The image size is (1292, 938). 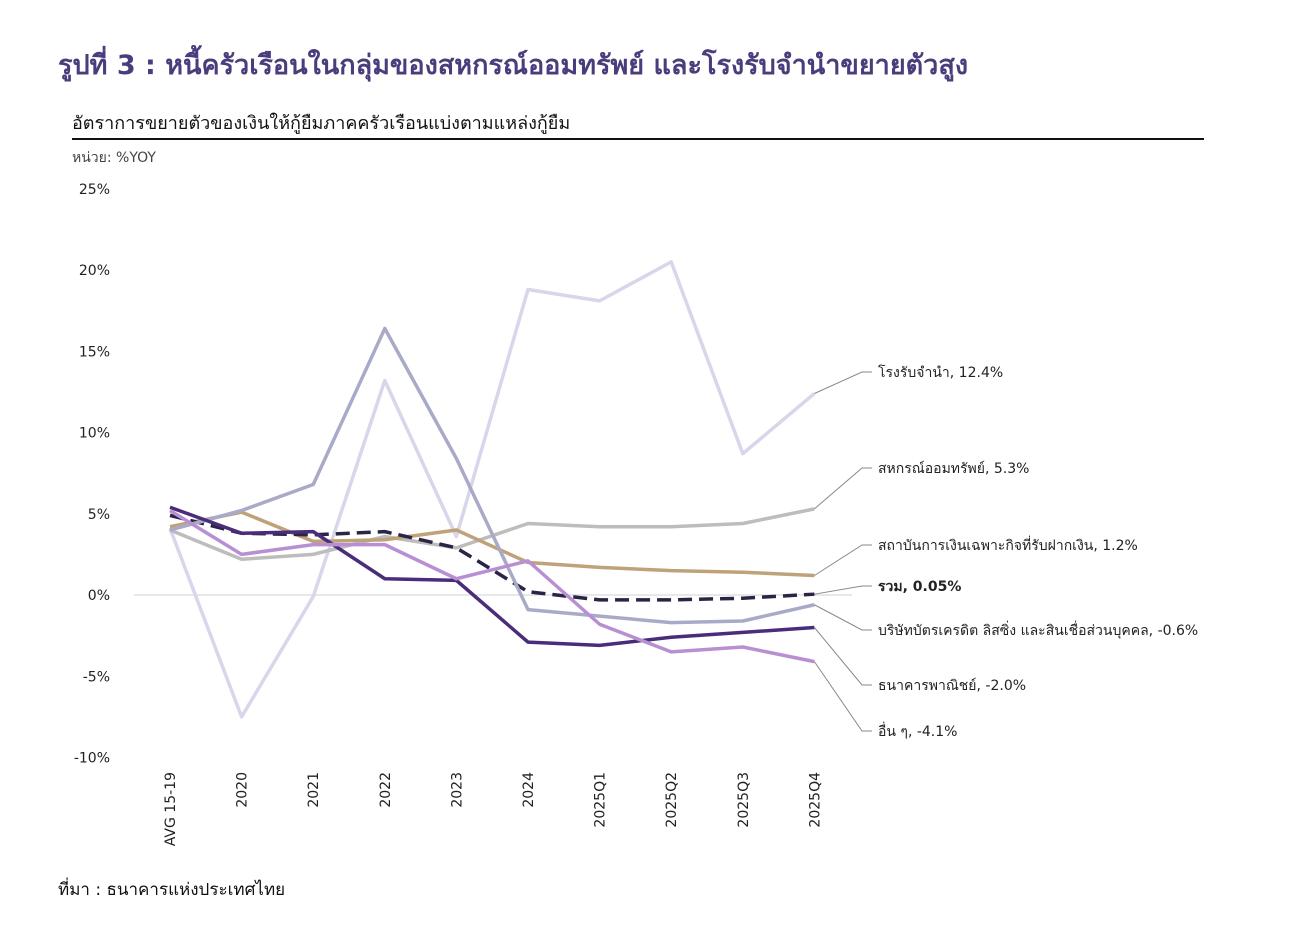 What do you see at coordinates (917, 731) in the screenshot?
I see `series-label: อื่น ๆ, -4.1%` at bounding box center [917, 731].